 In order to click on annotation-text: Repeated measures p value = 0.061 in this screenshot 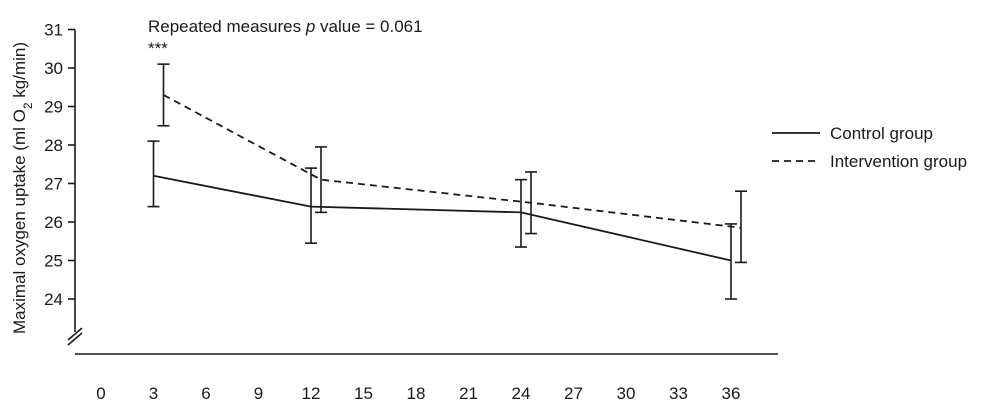, I will do `click(285, 26)`.